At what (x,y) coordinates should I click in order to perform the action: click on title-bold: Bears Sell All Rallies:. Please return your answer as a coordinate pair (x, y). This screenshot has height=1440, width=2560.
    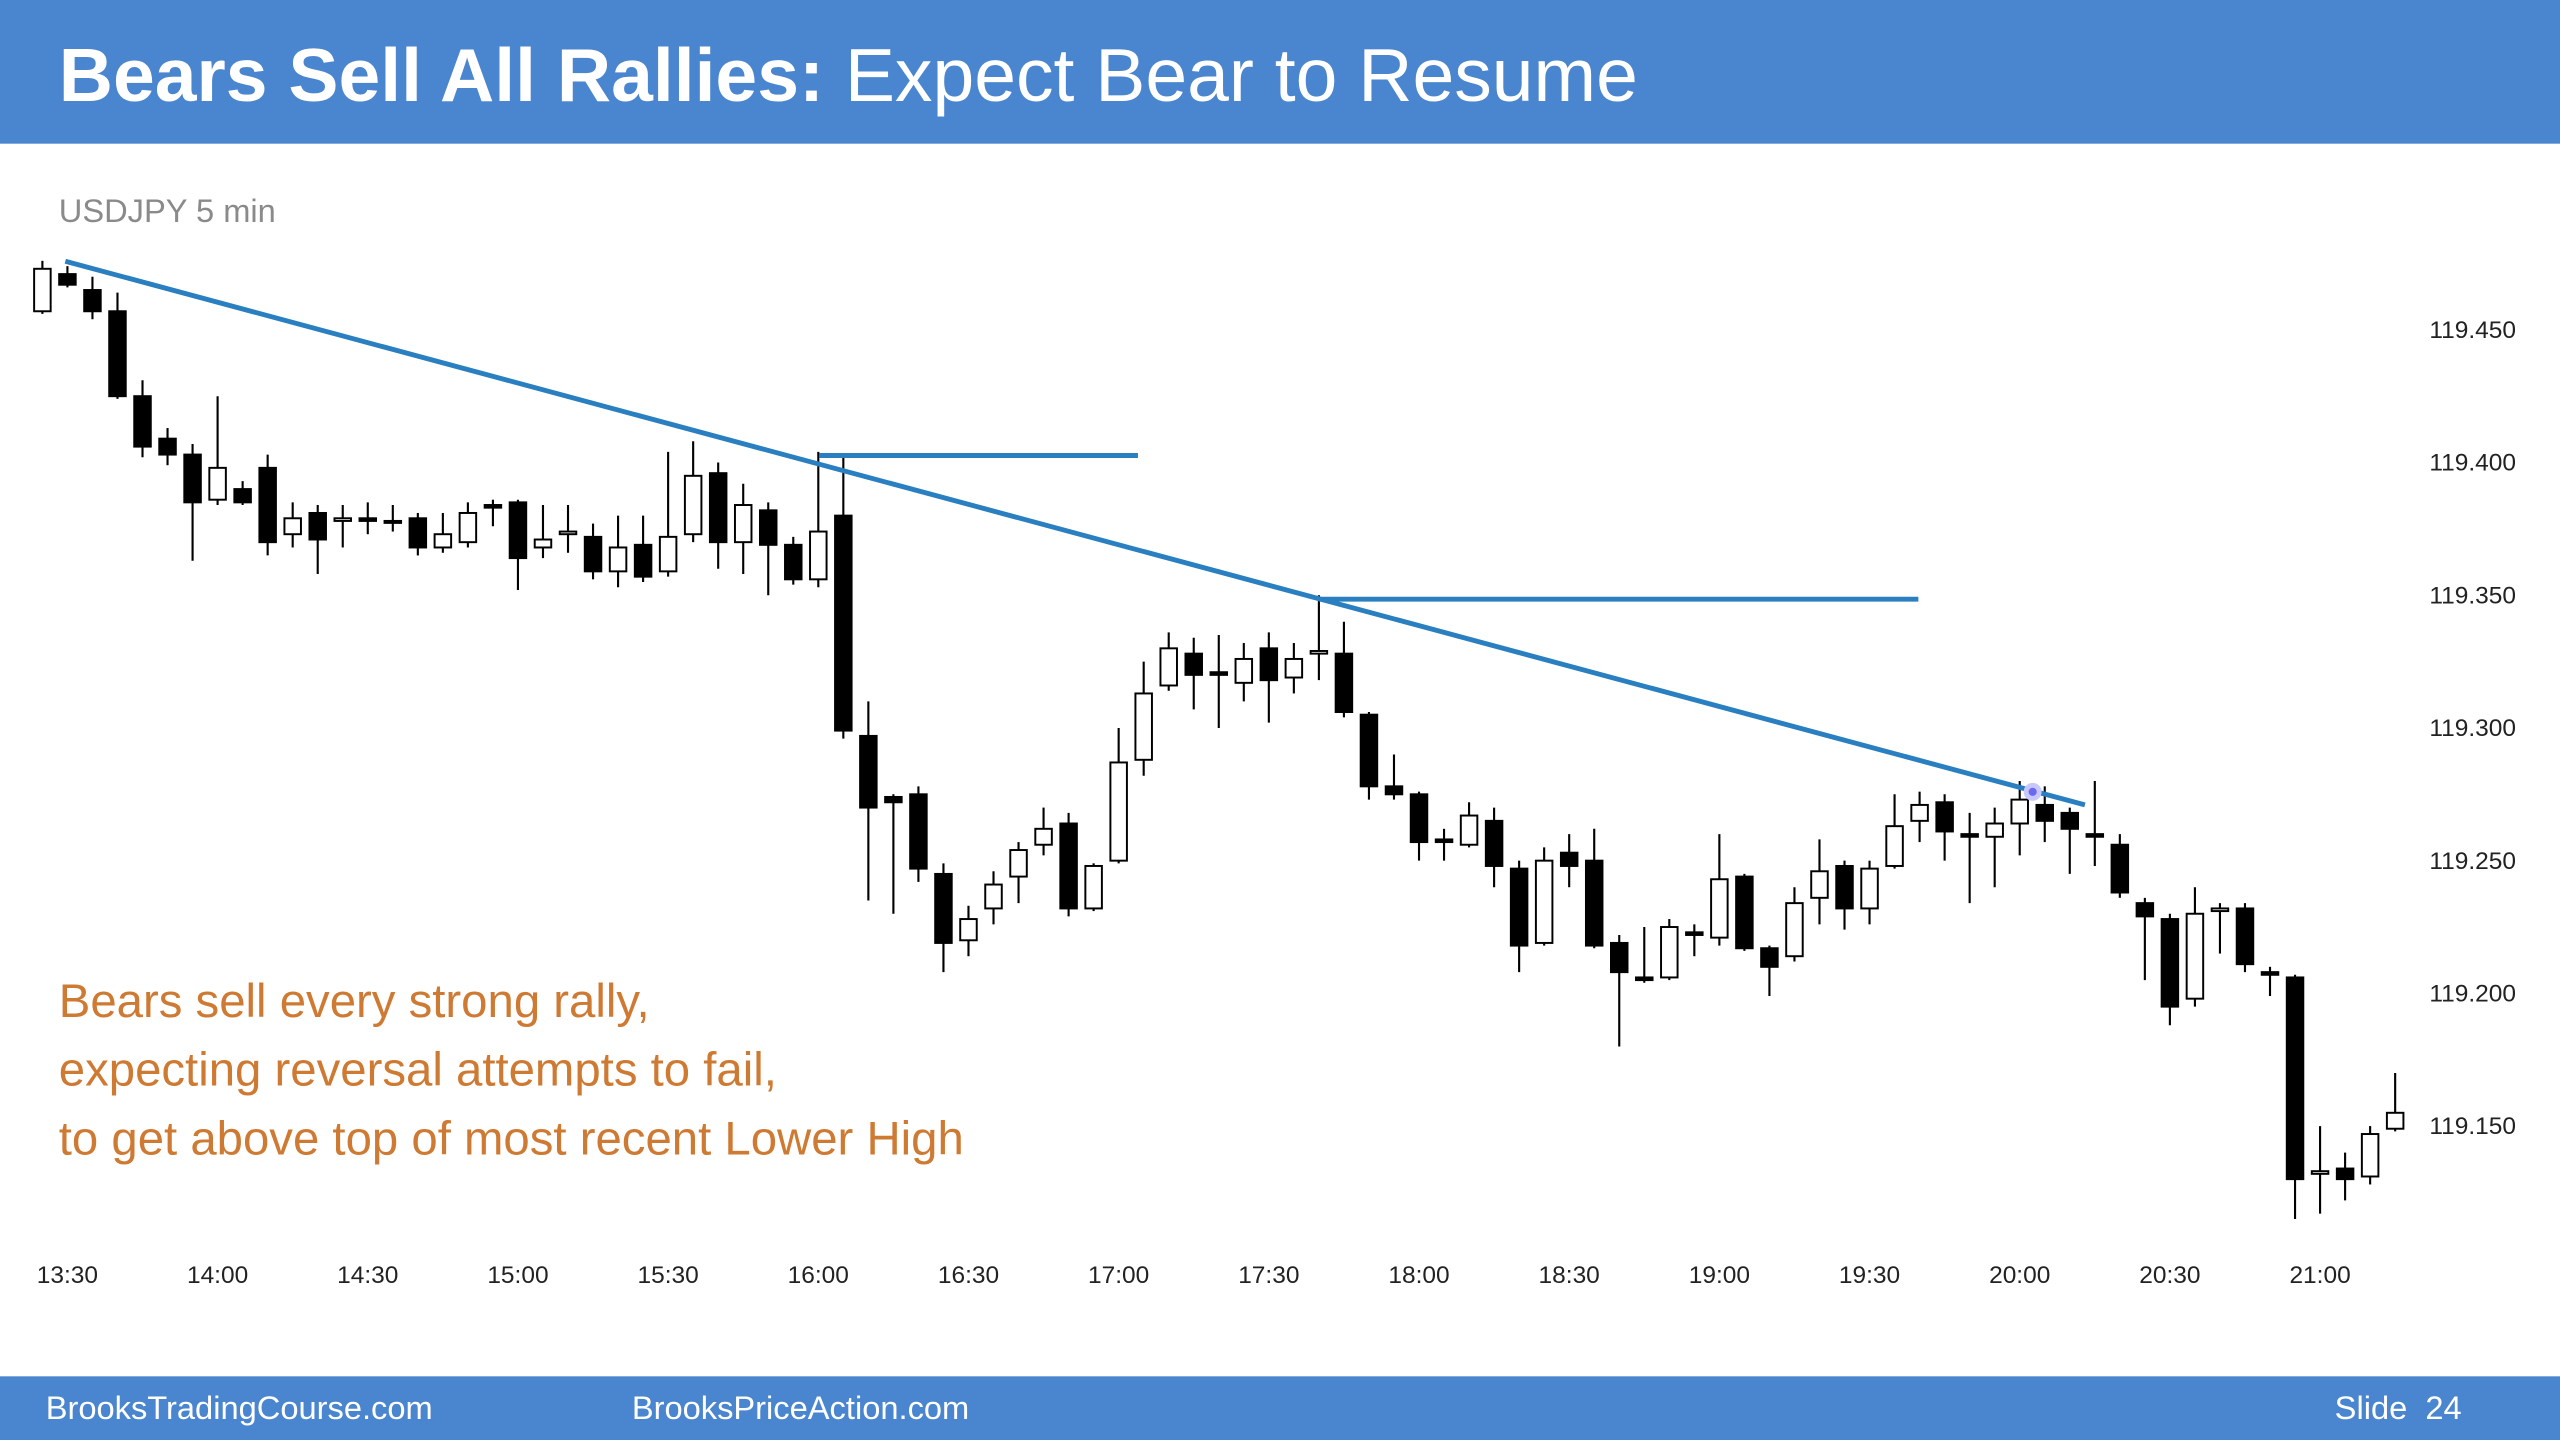
    Looking at the image, I should click on (441, 75).